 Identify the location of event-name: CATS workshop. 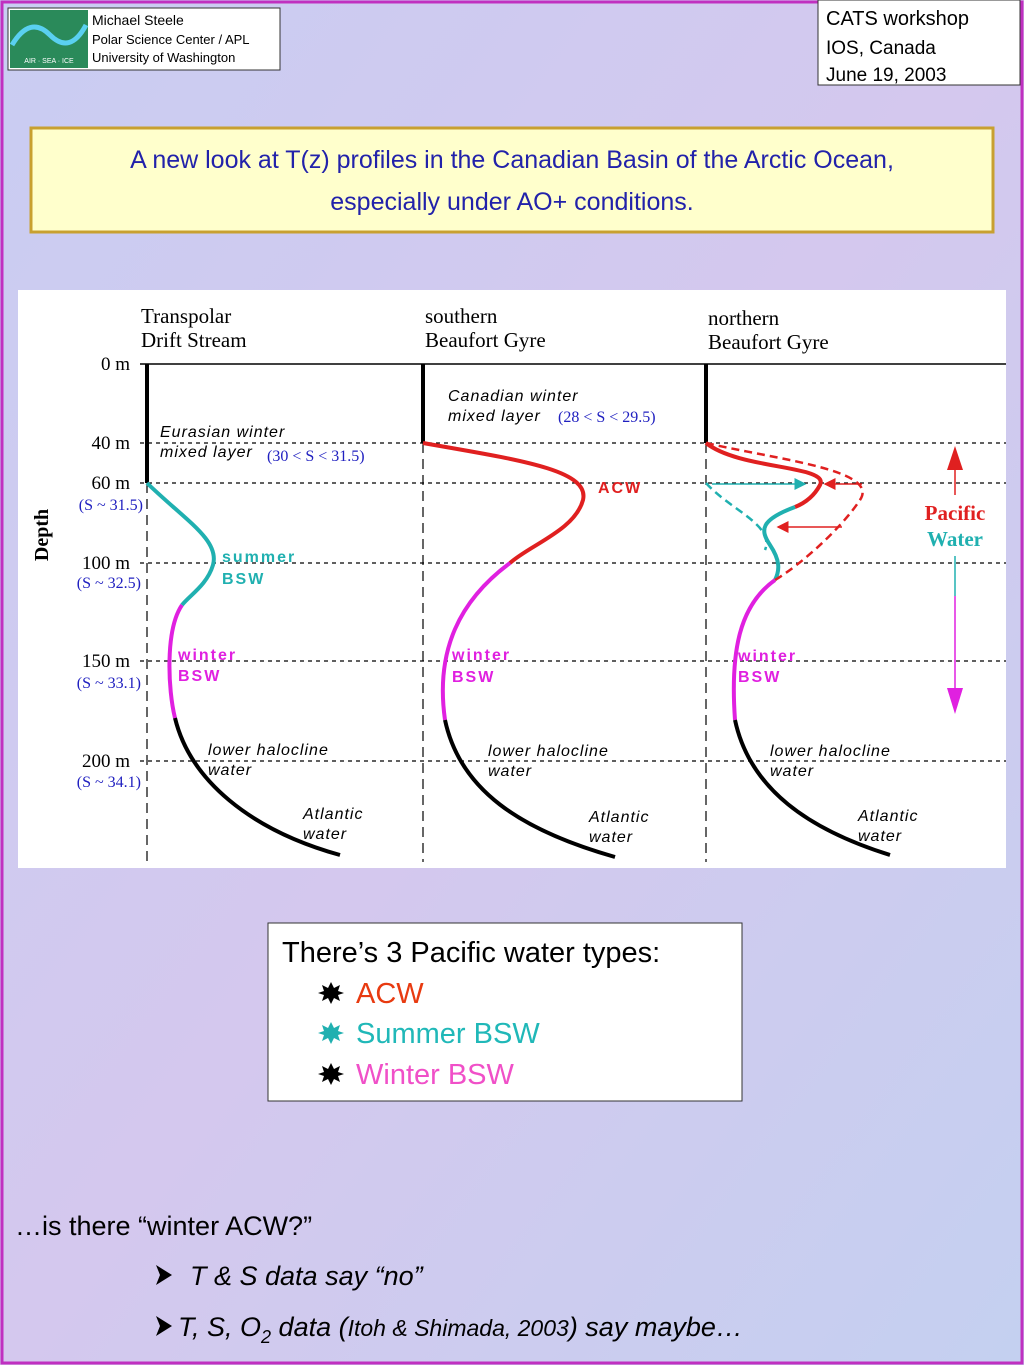
(897, 19).